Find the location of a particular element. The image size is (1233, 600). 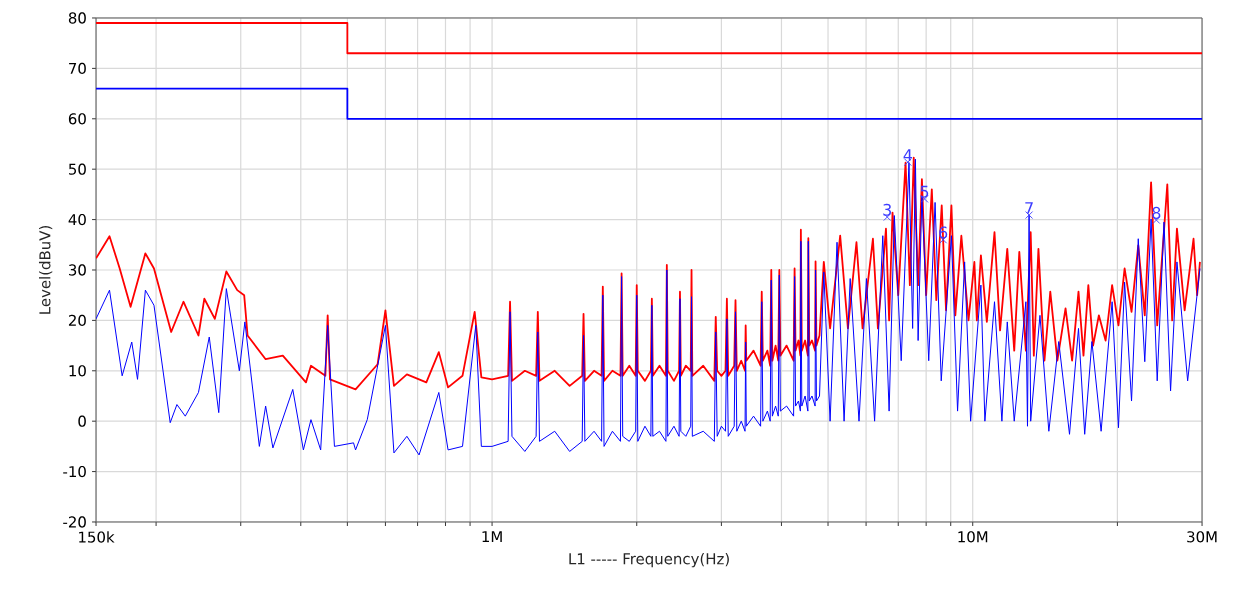

annotation: 3 is located at coordinates (887, 209).